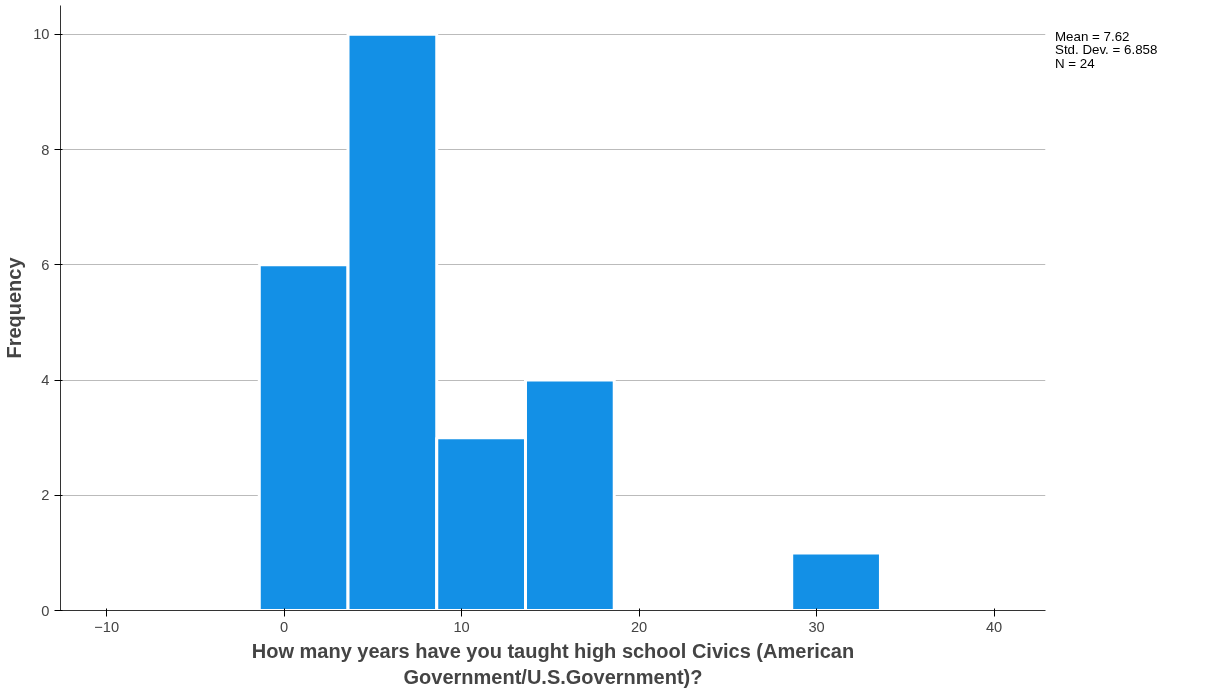 This screenshot has width=1221, height=698. I want to click on x-tick-label: 30, so click(816, 626).